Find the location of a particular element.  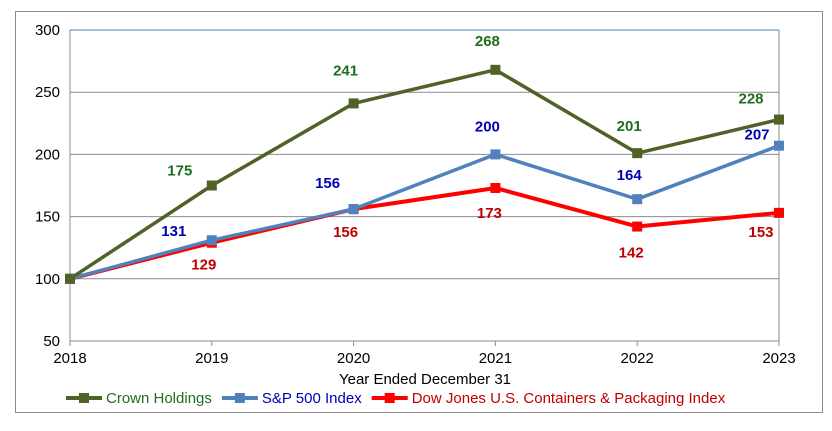

data-label: 241 is located at coordinates (345, 70).